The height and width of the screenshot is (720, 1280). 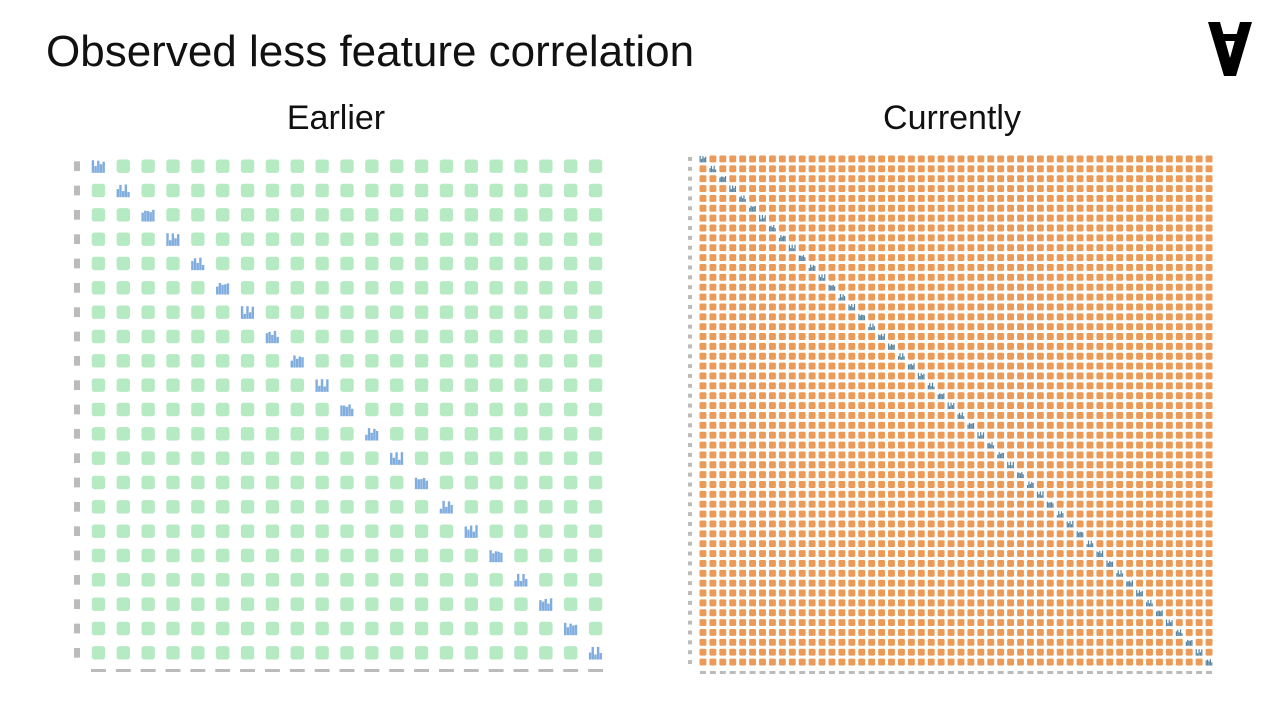 What do you see at coordinates (952, 118) in the screenshot?
I see `panel-title-currently: Currently` at bounding box center [952, 118].